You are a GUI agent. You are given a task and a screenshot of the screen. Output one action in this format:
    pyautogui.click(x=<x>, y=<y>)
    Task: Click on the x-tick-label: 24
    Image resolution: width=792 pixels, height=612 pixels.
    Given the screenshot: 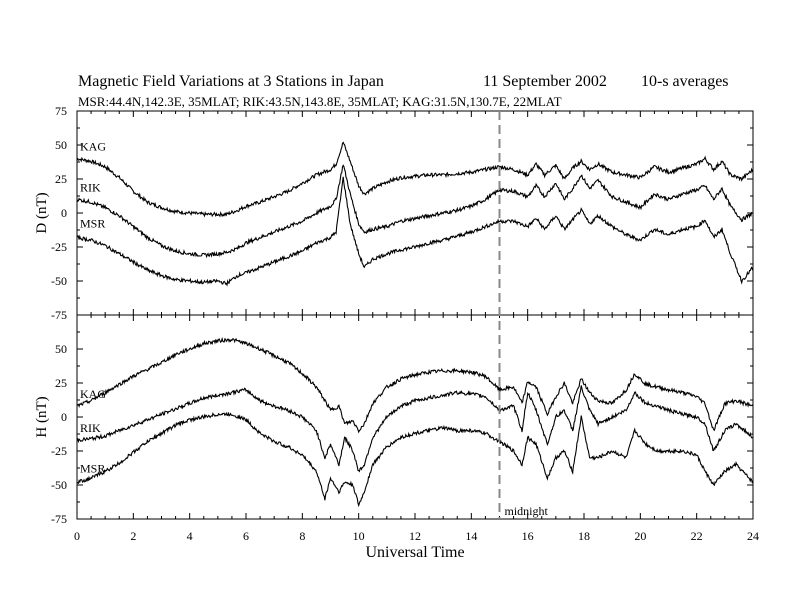 What is the action you would take?
    pyautogui.click(x=753, y=536)
    